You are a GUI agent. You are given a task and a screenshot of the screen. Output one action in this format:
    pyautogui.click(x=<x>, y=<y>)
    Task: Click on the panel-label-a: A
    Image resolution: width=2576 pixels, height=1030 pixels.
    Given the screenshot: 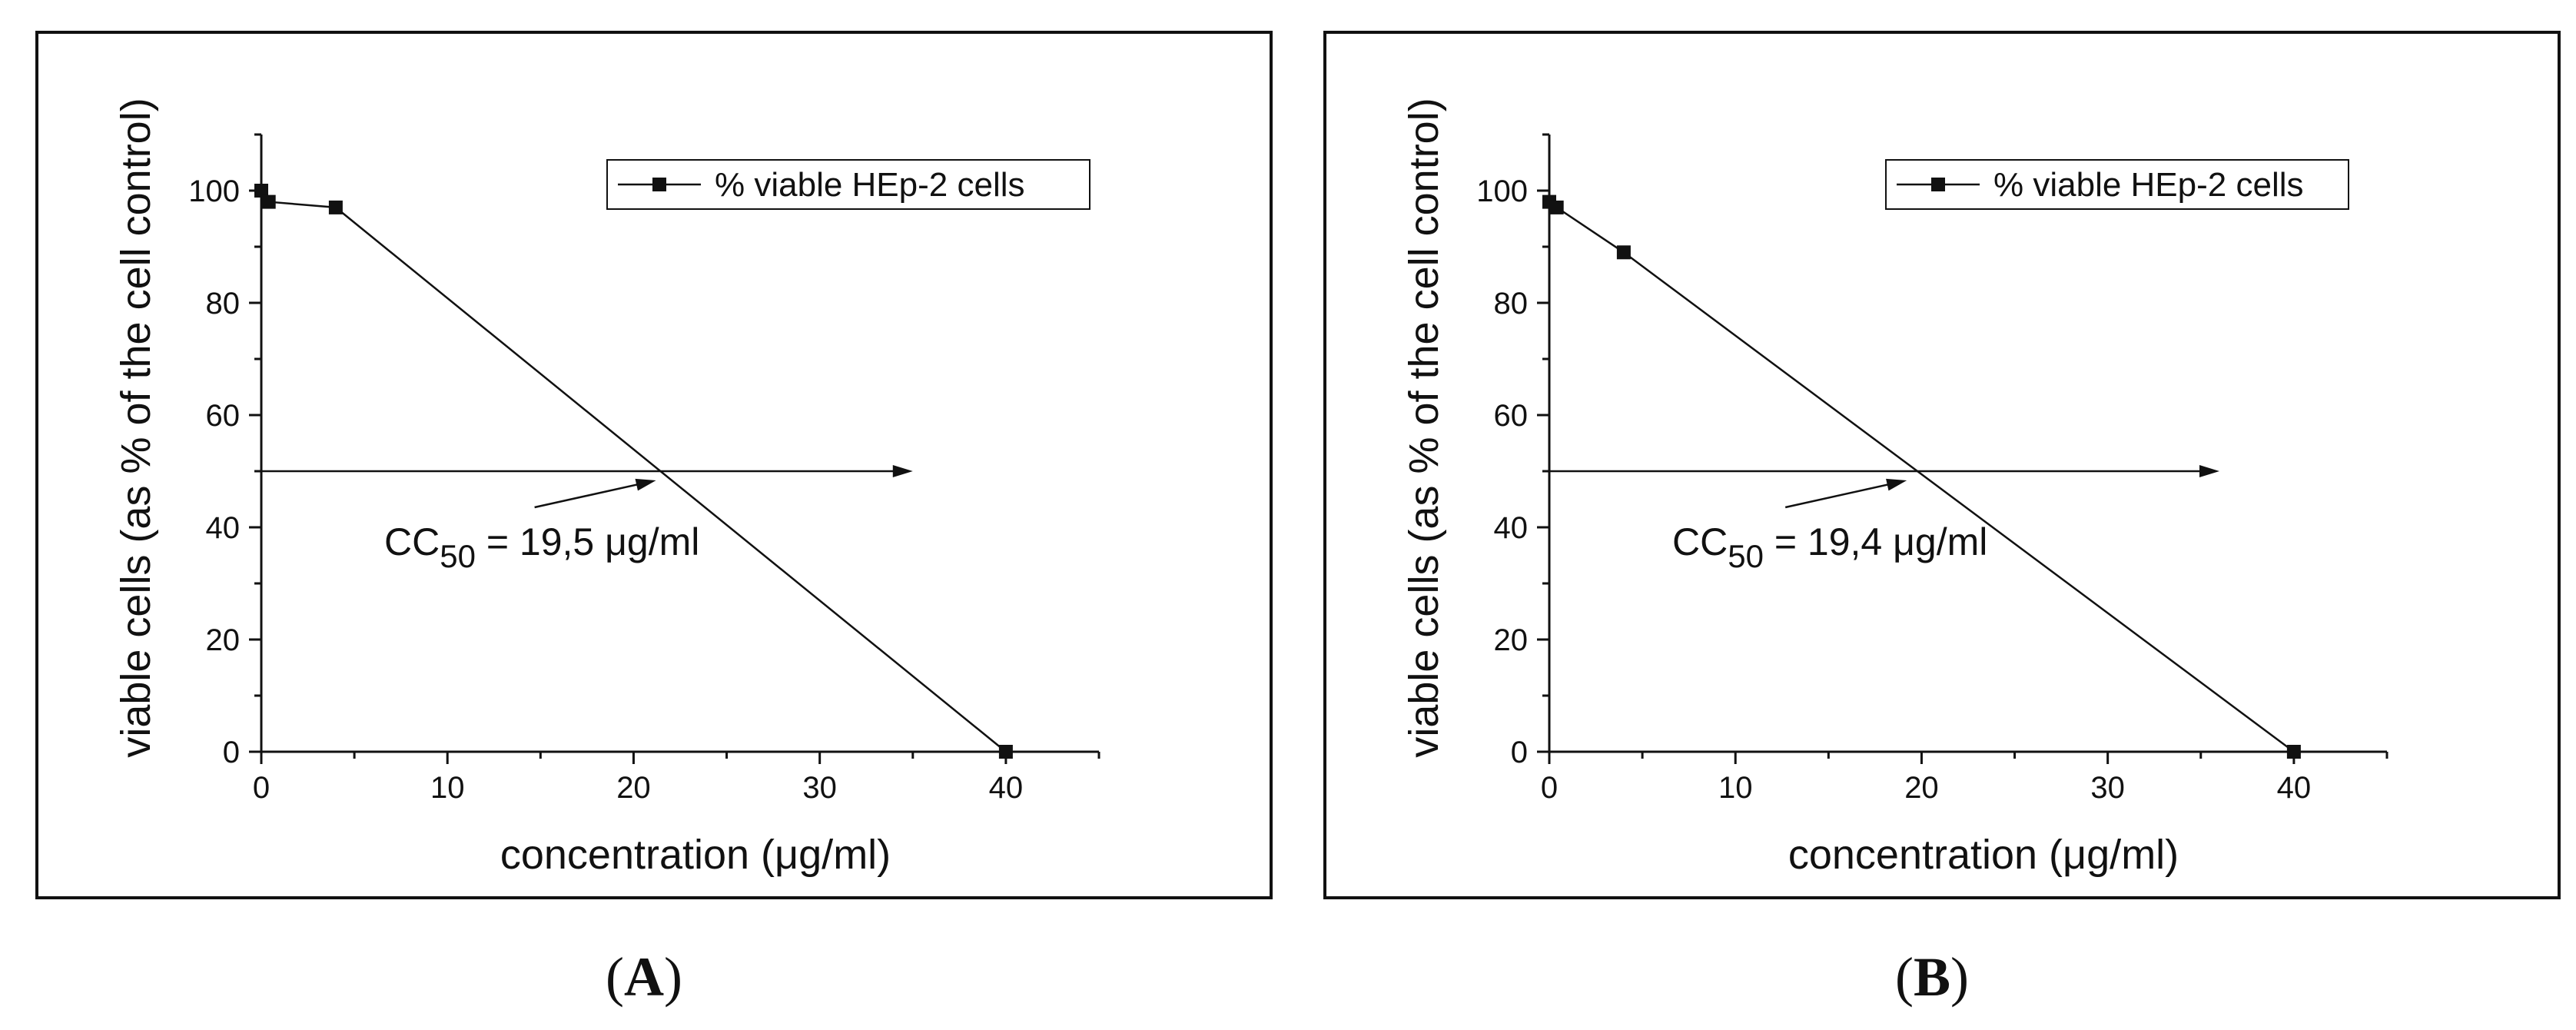 What is the action you would take?
    pyautogui.click(x=644, y=977)
    